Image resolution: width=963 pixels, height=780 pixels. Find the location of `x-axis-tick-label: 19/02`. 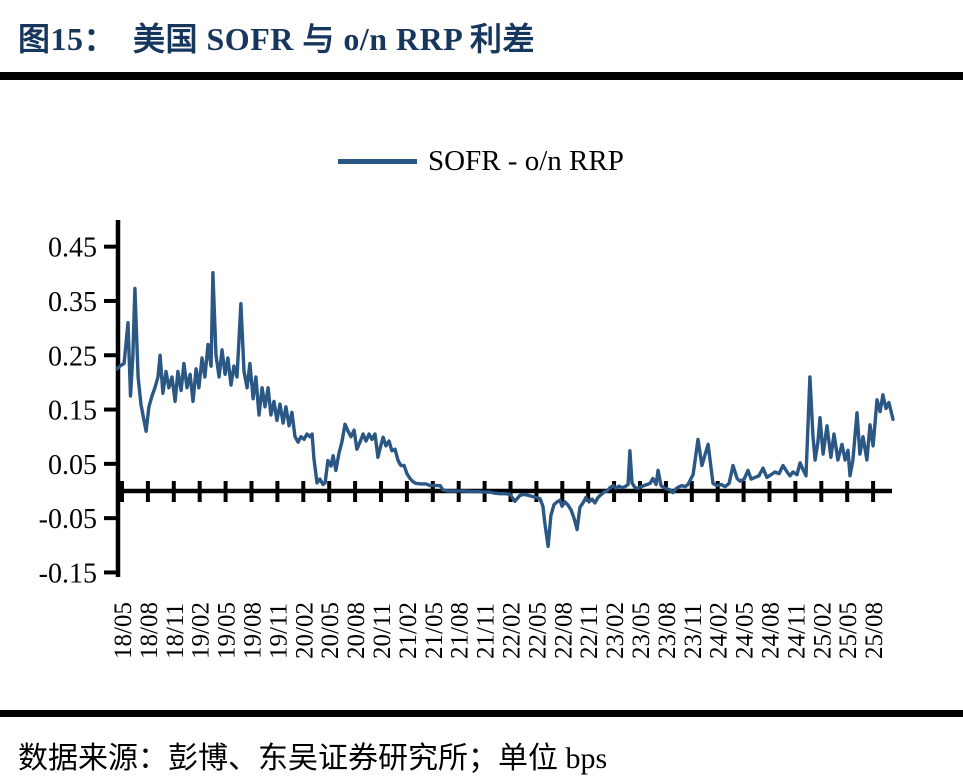

x-axis-tick-label: 19/02 is located at coordinates (201, 630).